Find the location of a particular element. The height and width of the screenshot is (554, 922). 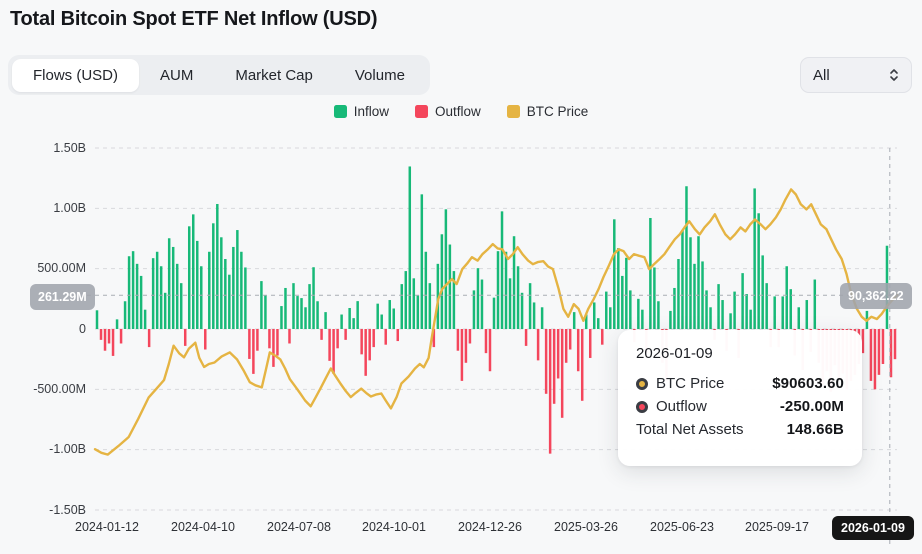

tab-aum: AUM is located at coordinates (177, 75).